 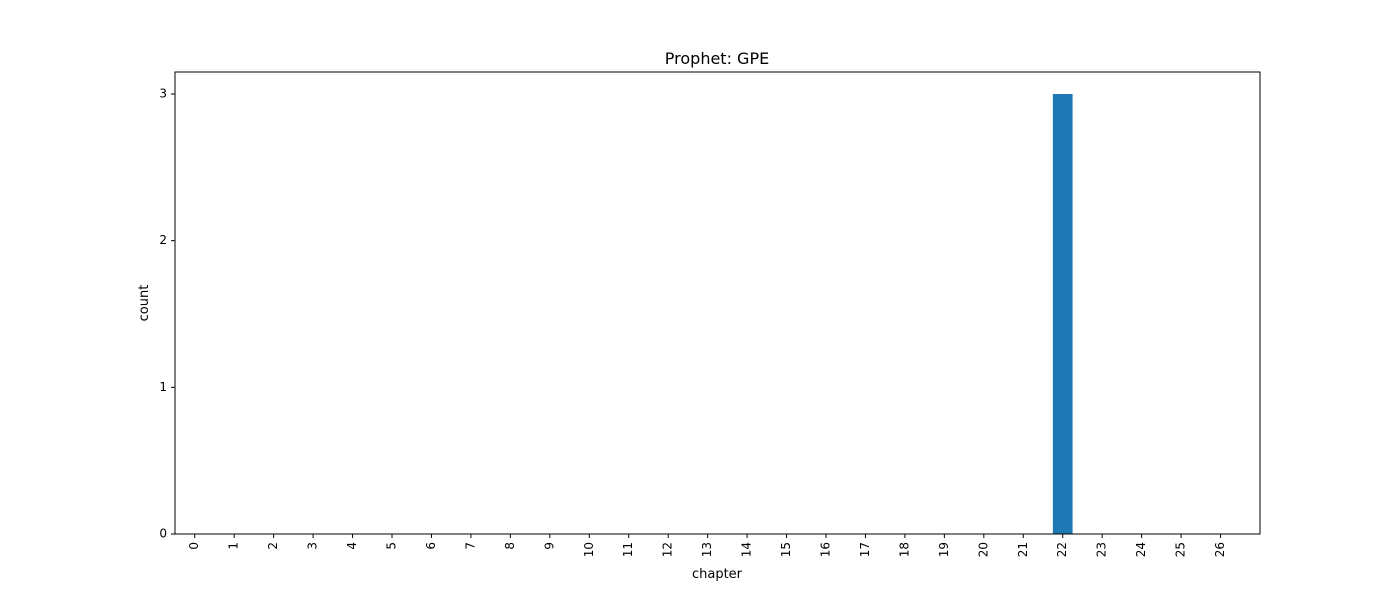 What do you see at coordinates (163, 94) in the screenshot?
I see `y-tick-label: 3` at bounding box center [163, 94].